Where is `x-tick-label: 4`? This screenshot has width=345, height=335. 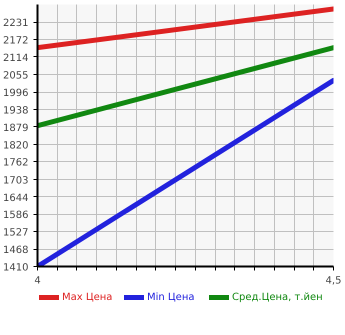 x-tick-label: 4 is located at coordinates (37, 281).